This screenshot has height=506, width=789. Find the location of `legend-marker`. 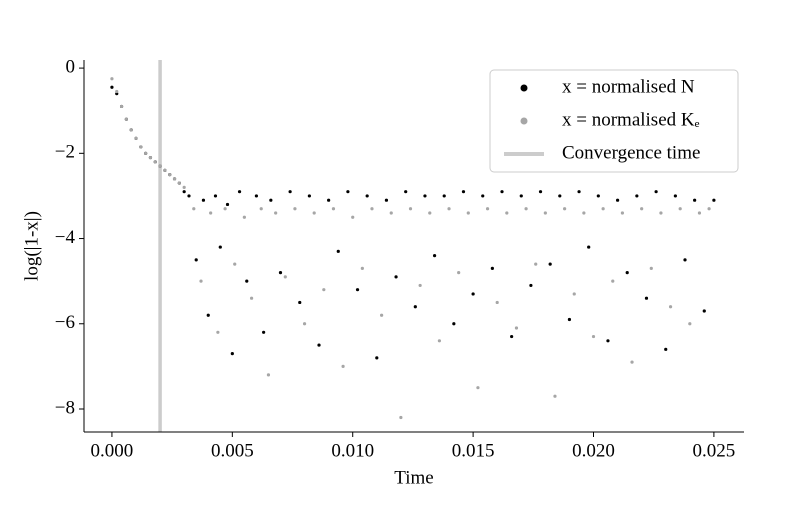

legend-marker is located at coordinates (524, 88).